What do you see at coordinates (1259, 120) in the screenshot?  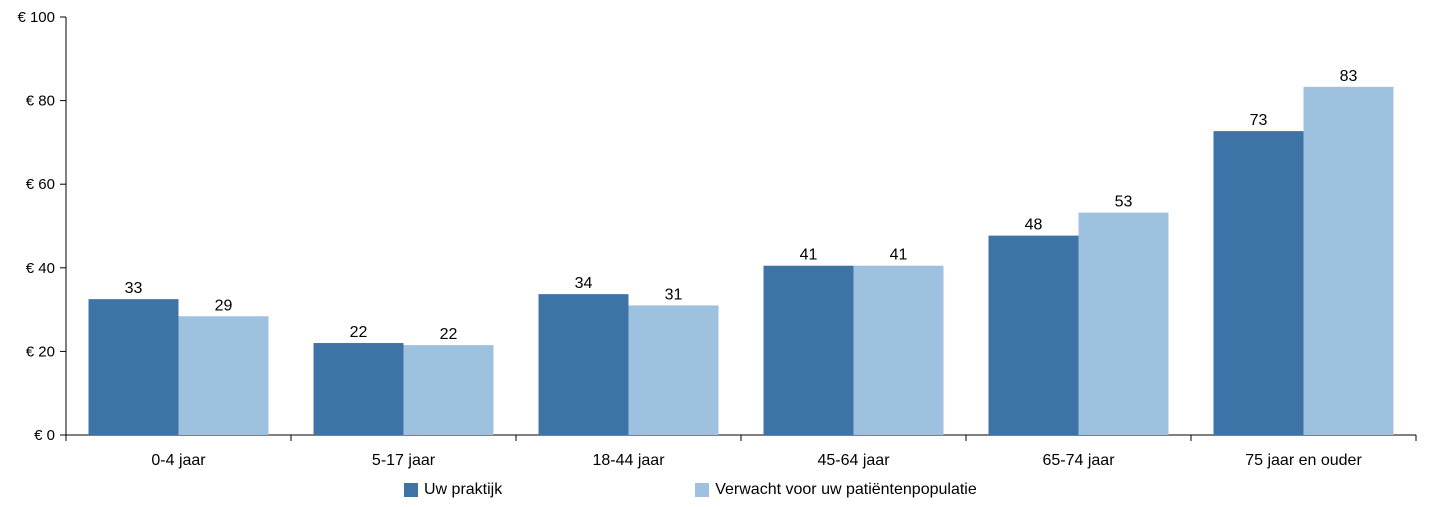 I see `bar-value-label: 73` at bounding box center [1259, 120].